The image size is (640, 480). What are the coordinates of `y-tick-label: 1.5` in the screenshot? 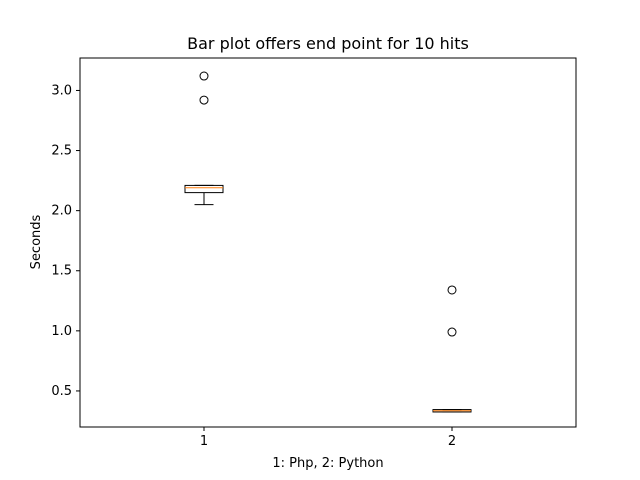 It's located at (61, 271).